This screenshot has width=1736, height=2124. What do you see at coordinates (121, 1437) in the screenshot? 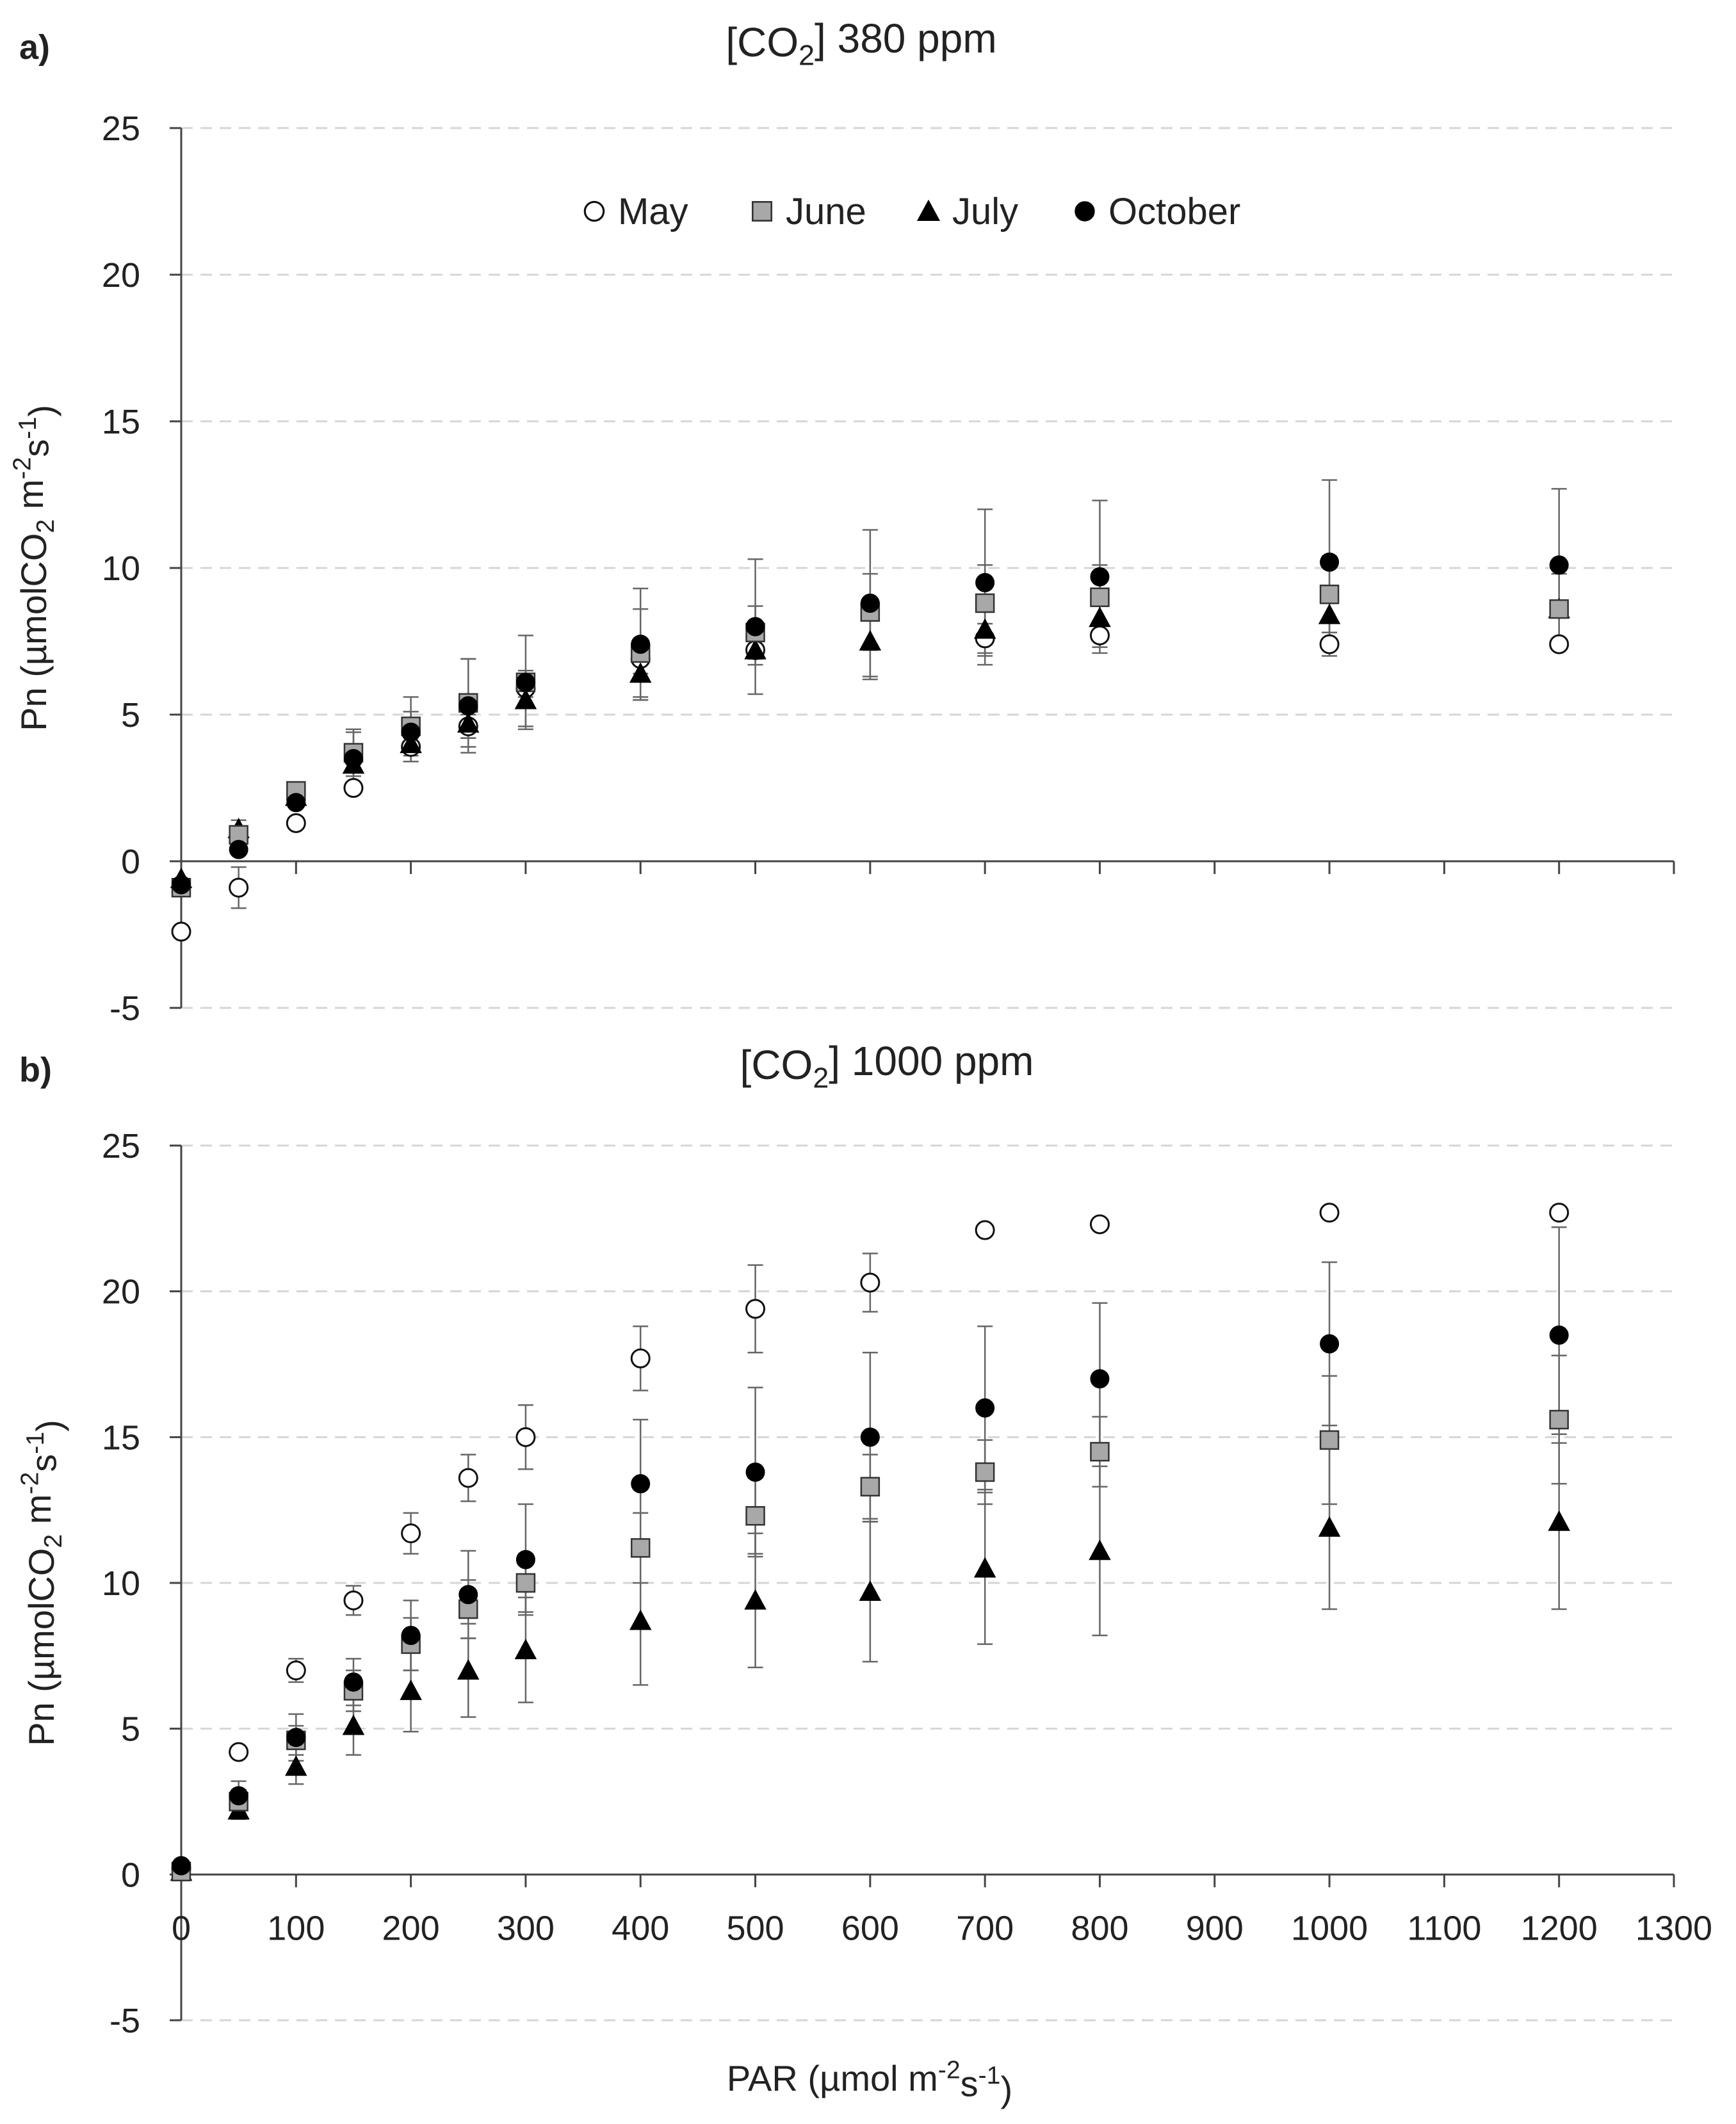
I see `y-tick-label: 15` at bounding box center [121, 1437].